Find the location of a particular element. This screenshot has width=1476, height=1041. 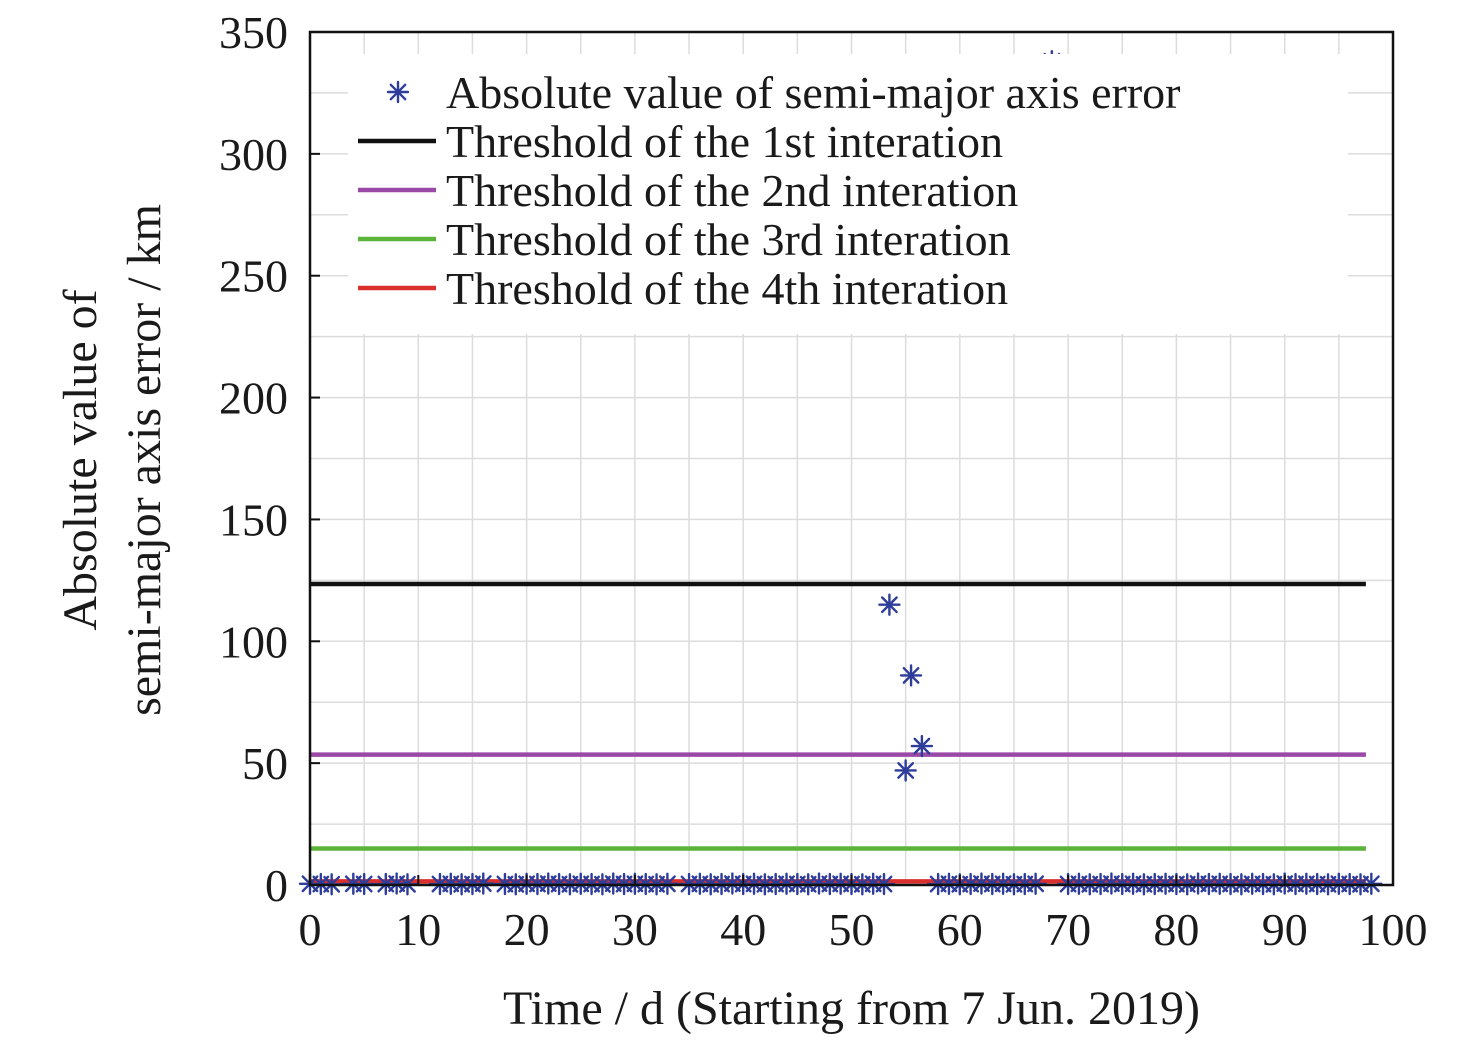

x-tick-label: 20 is located at coordinates (527, 929).